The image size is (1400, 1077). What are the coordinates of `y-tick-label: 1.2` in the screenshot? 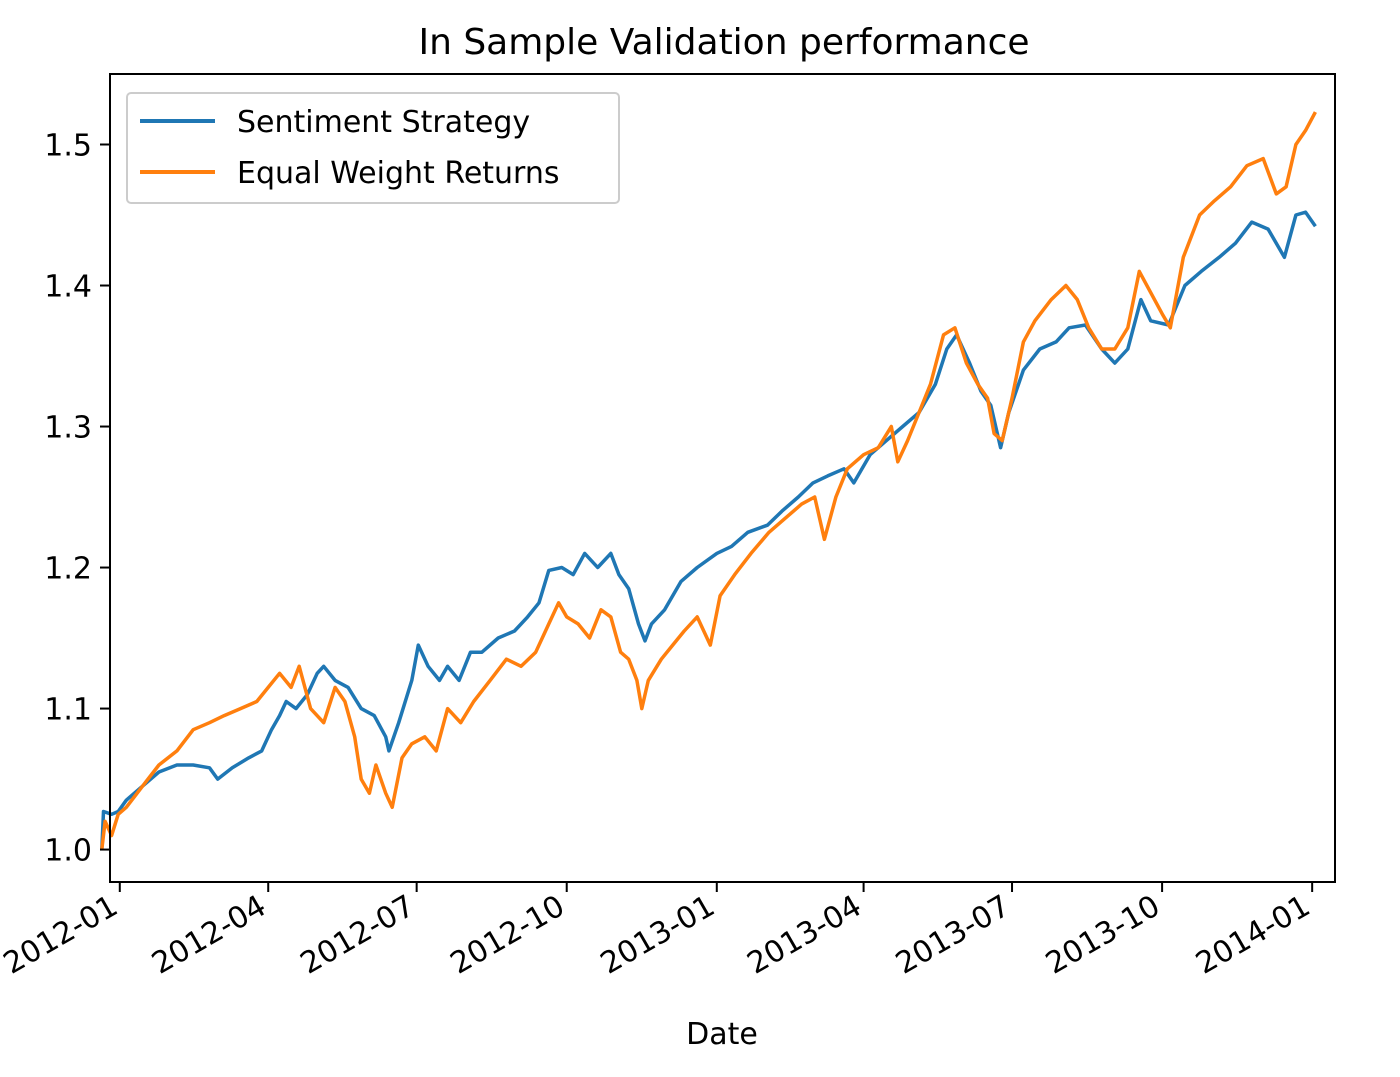 It's located at (68, 569).